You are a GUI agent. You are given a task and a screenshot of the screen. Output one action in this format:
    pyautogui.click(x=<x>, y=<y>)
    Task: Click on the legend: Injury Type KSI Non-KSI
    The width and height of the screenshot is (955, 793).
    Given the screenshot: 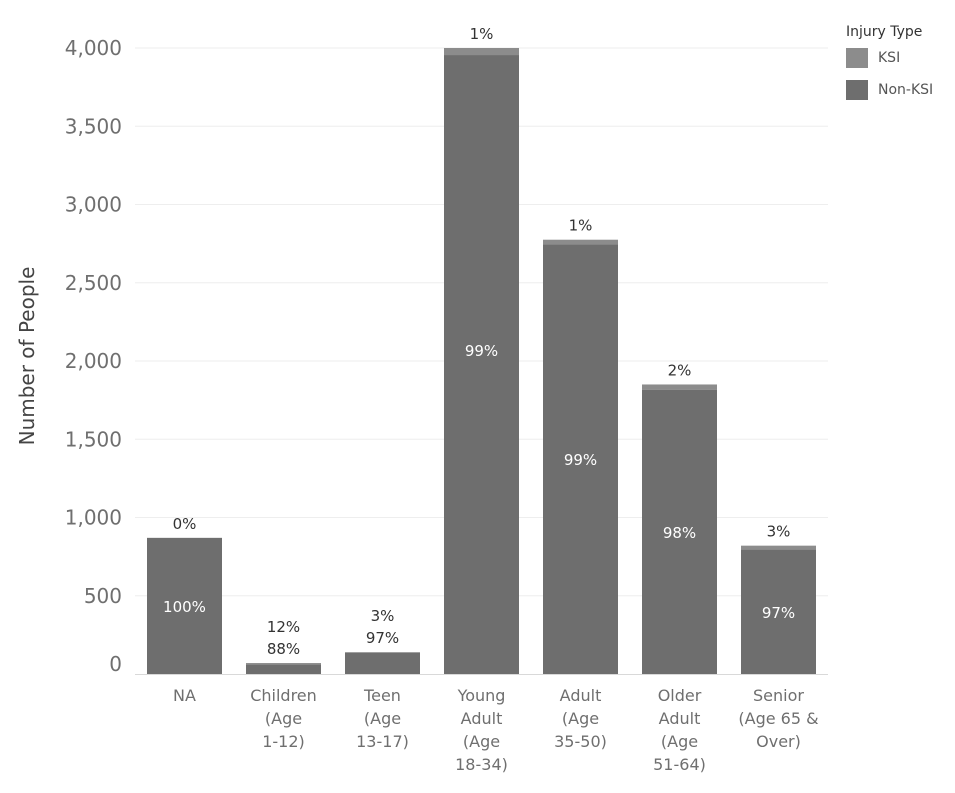 What is the action you would take?
    pyautogui.click(x=889, y=68)
    